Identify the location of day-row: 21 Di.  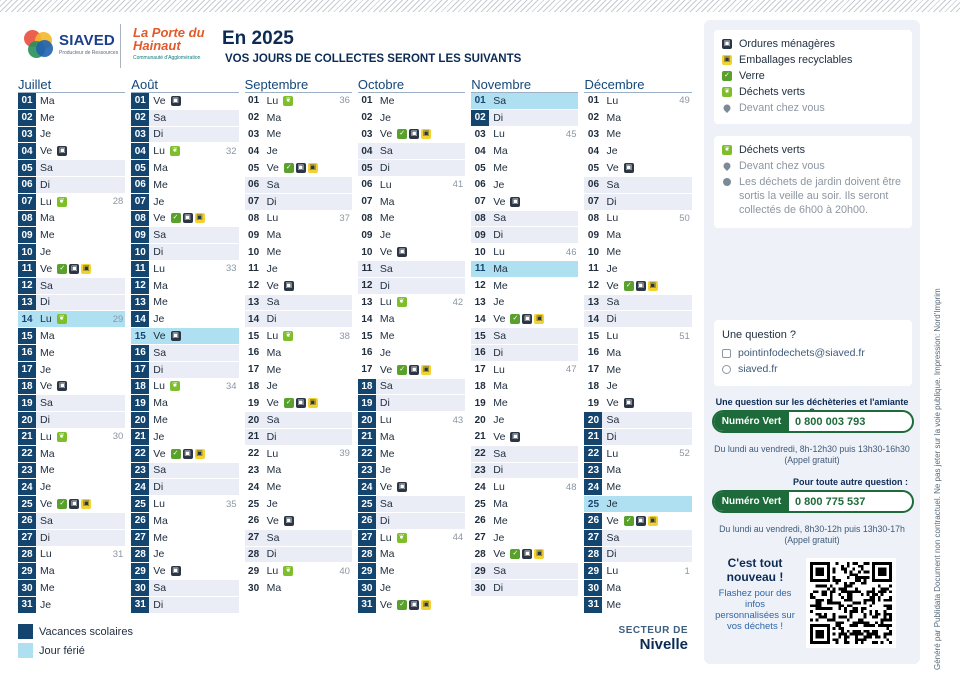
(298, 437).